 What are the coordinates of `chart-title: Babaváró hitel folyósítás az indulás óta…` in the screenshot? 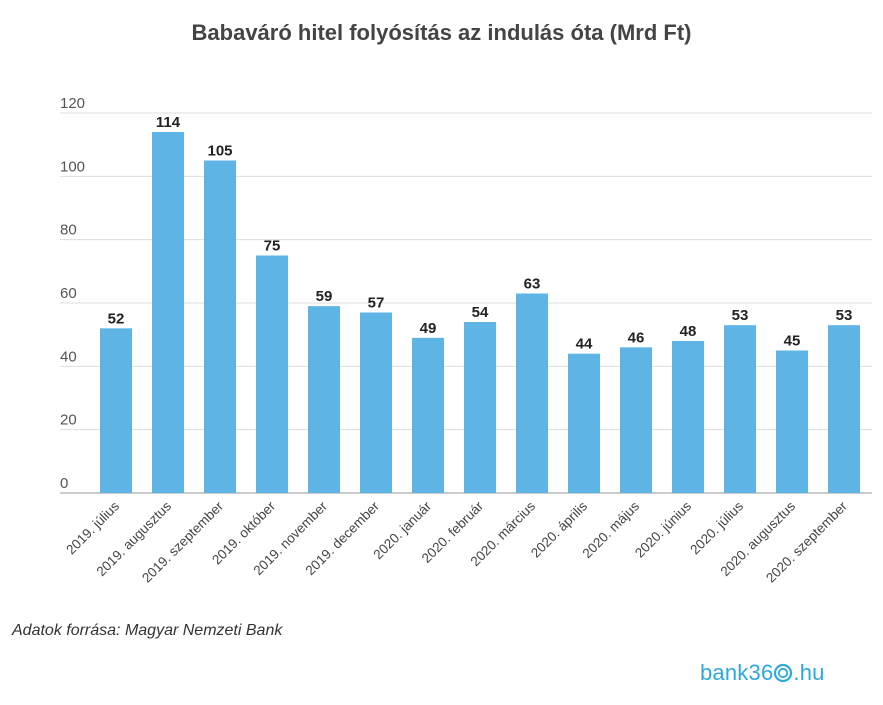 It's located at (441, 32).